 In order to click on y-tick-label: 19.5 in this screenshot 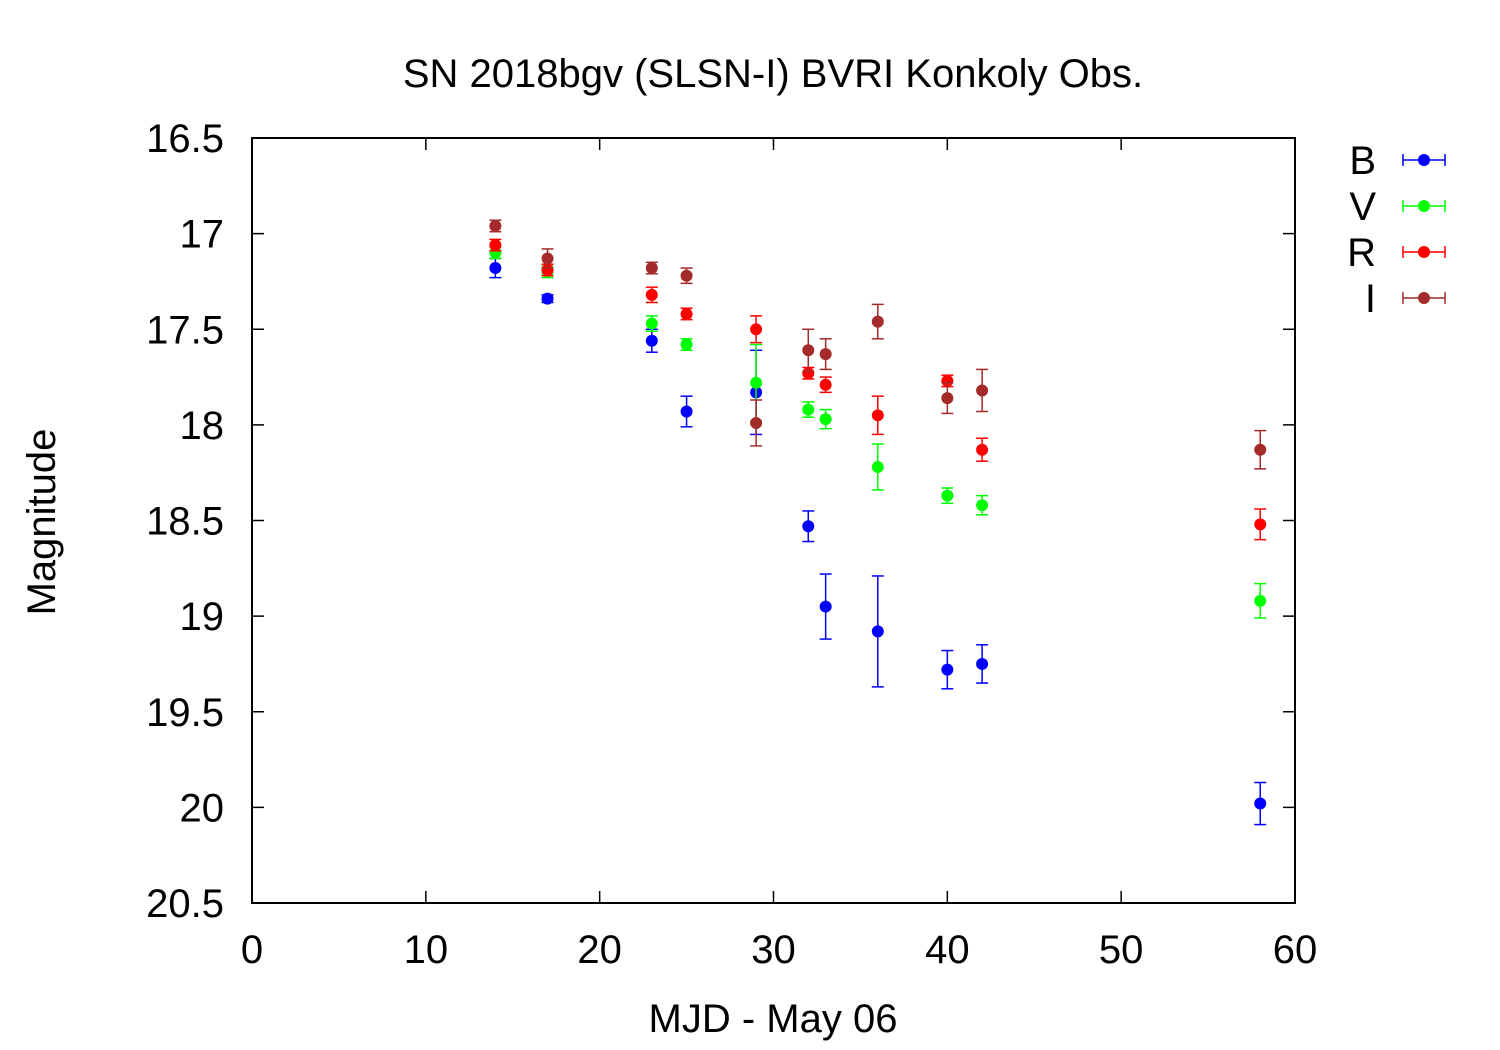, I will do `click(185, 713)`.